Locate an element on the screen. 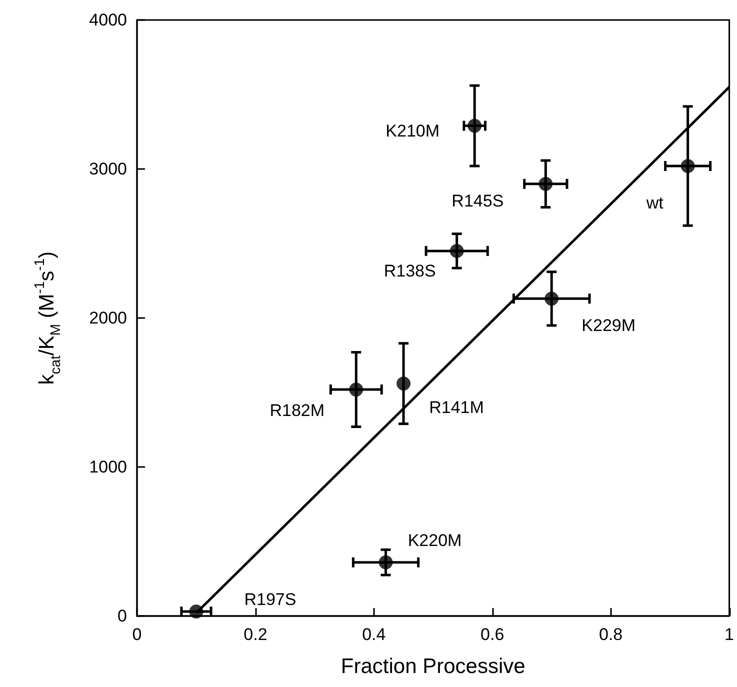 The image size is (737, 687). annotation: R145S is located at coordinates (478, 200).